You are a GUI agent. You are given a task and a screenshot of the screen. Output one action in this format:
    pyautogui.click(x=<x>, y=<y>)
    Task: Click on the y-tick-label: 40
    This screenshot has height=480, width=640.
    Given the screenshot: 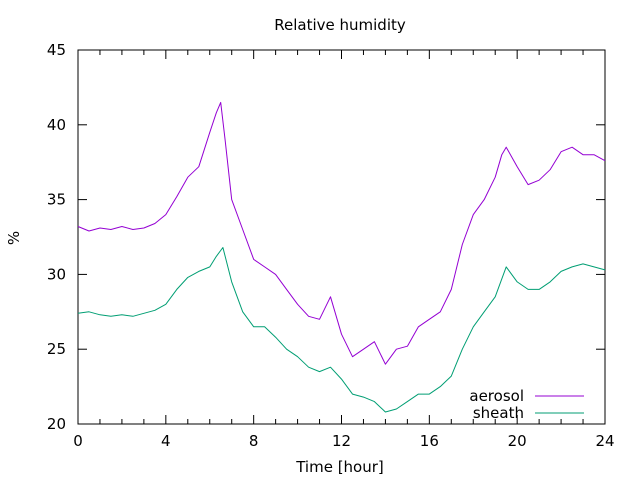 What is the action you would take?
    pyautogui.click(x=56, y=125)
    